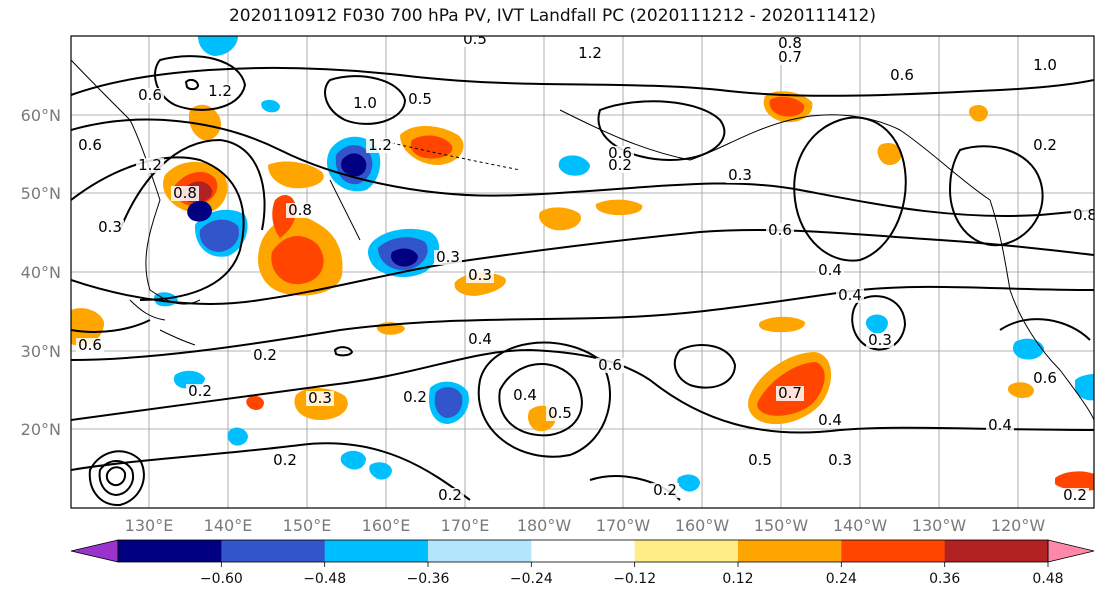  What do you see at coordinates (41, 272) in the screenshot?
I see `latitude-ticks: 60°N 50°N 40°N 30°N 20°N` at bounding box center [41, 272].